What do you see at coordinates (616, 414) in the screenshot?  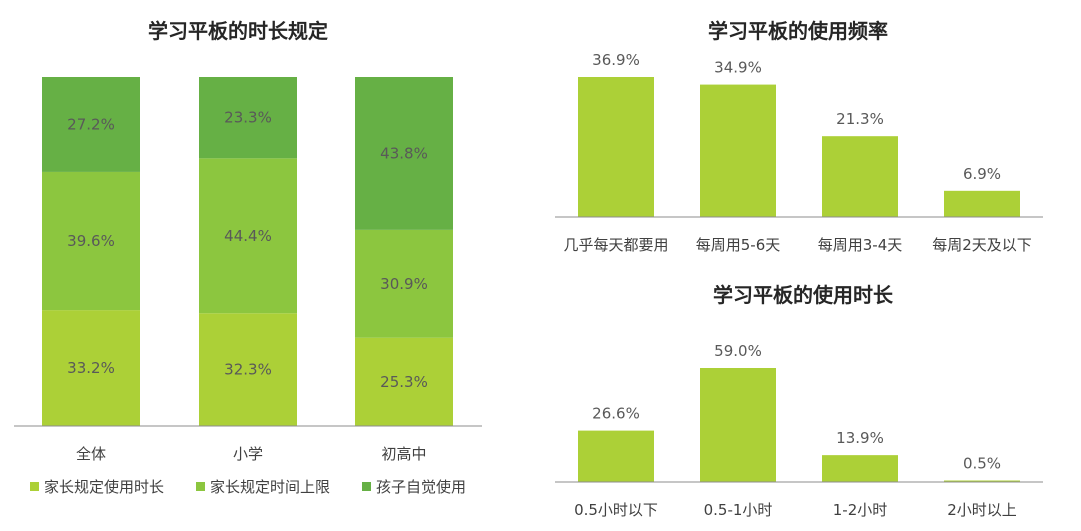 I see `duration-bar-value-label: 26.6%` at bounding box center [616, 414].